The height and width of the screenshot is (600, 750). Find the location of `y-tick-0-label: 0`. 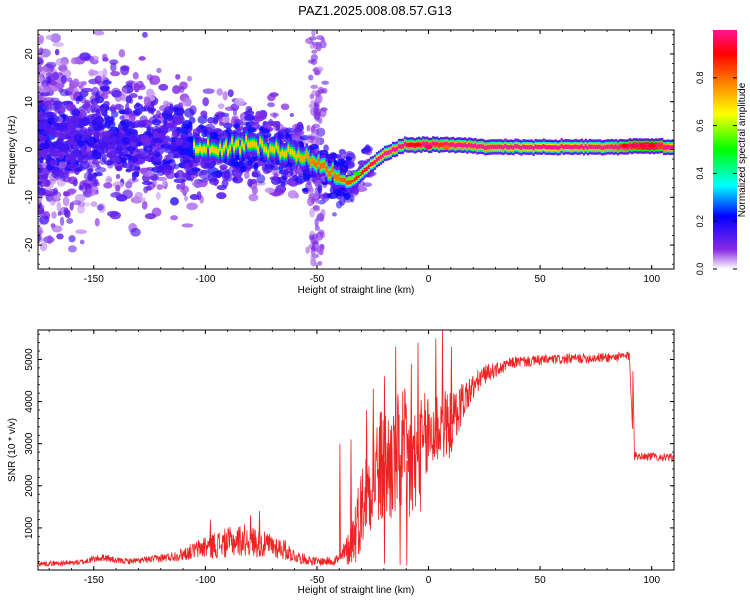

y-tick-0-label: 0 is located at coordinates (29, 149).